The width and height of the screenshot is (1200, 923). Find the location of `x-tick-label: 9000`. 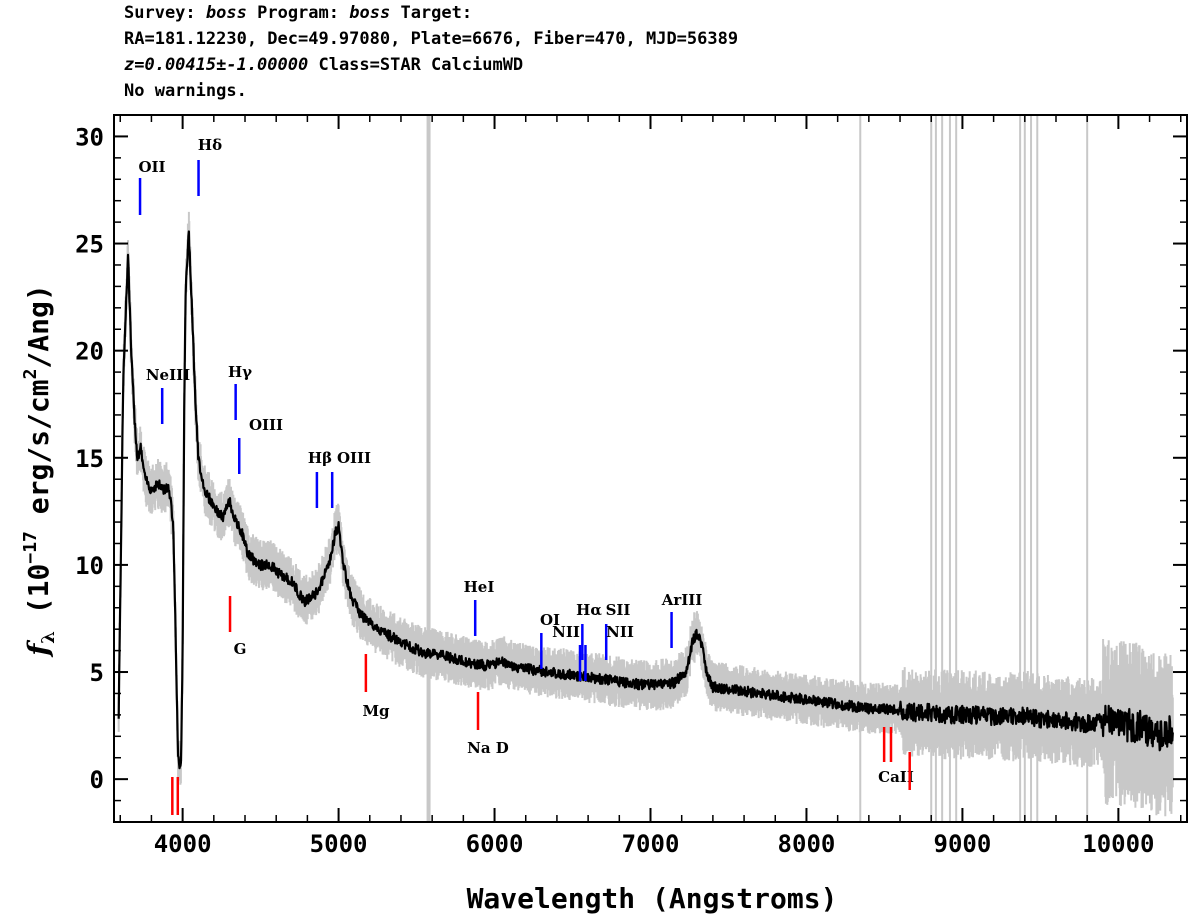

x-tick-label: 9000 is located at coordinates (963, 844).